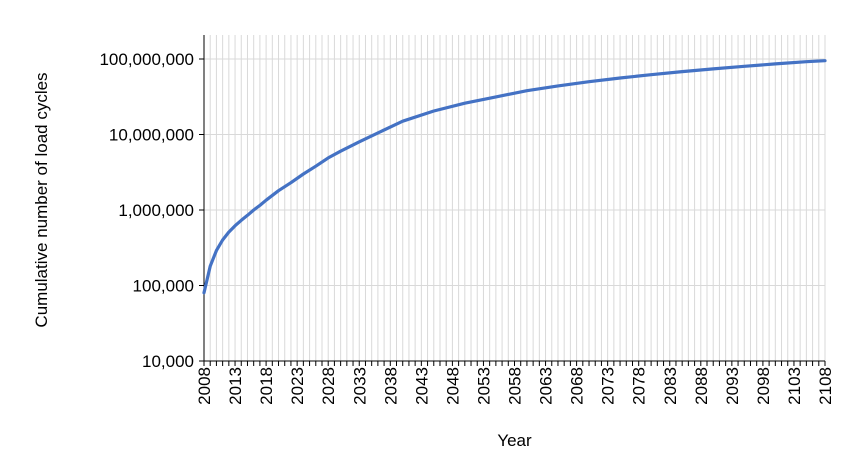 The width and height of the screenshot is (859, 475). Describe the element at coordinates (204, 386) in the screenshot. I see `x-tick-label: 2008` at that location.